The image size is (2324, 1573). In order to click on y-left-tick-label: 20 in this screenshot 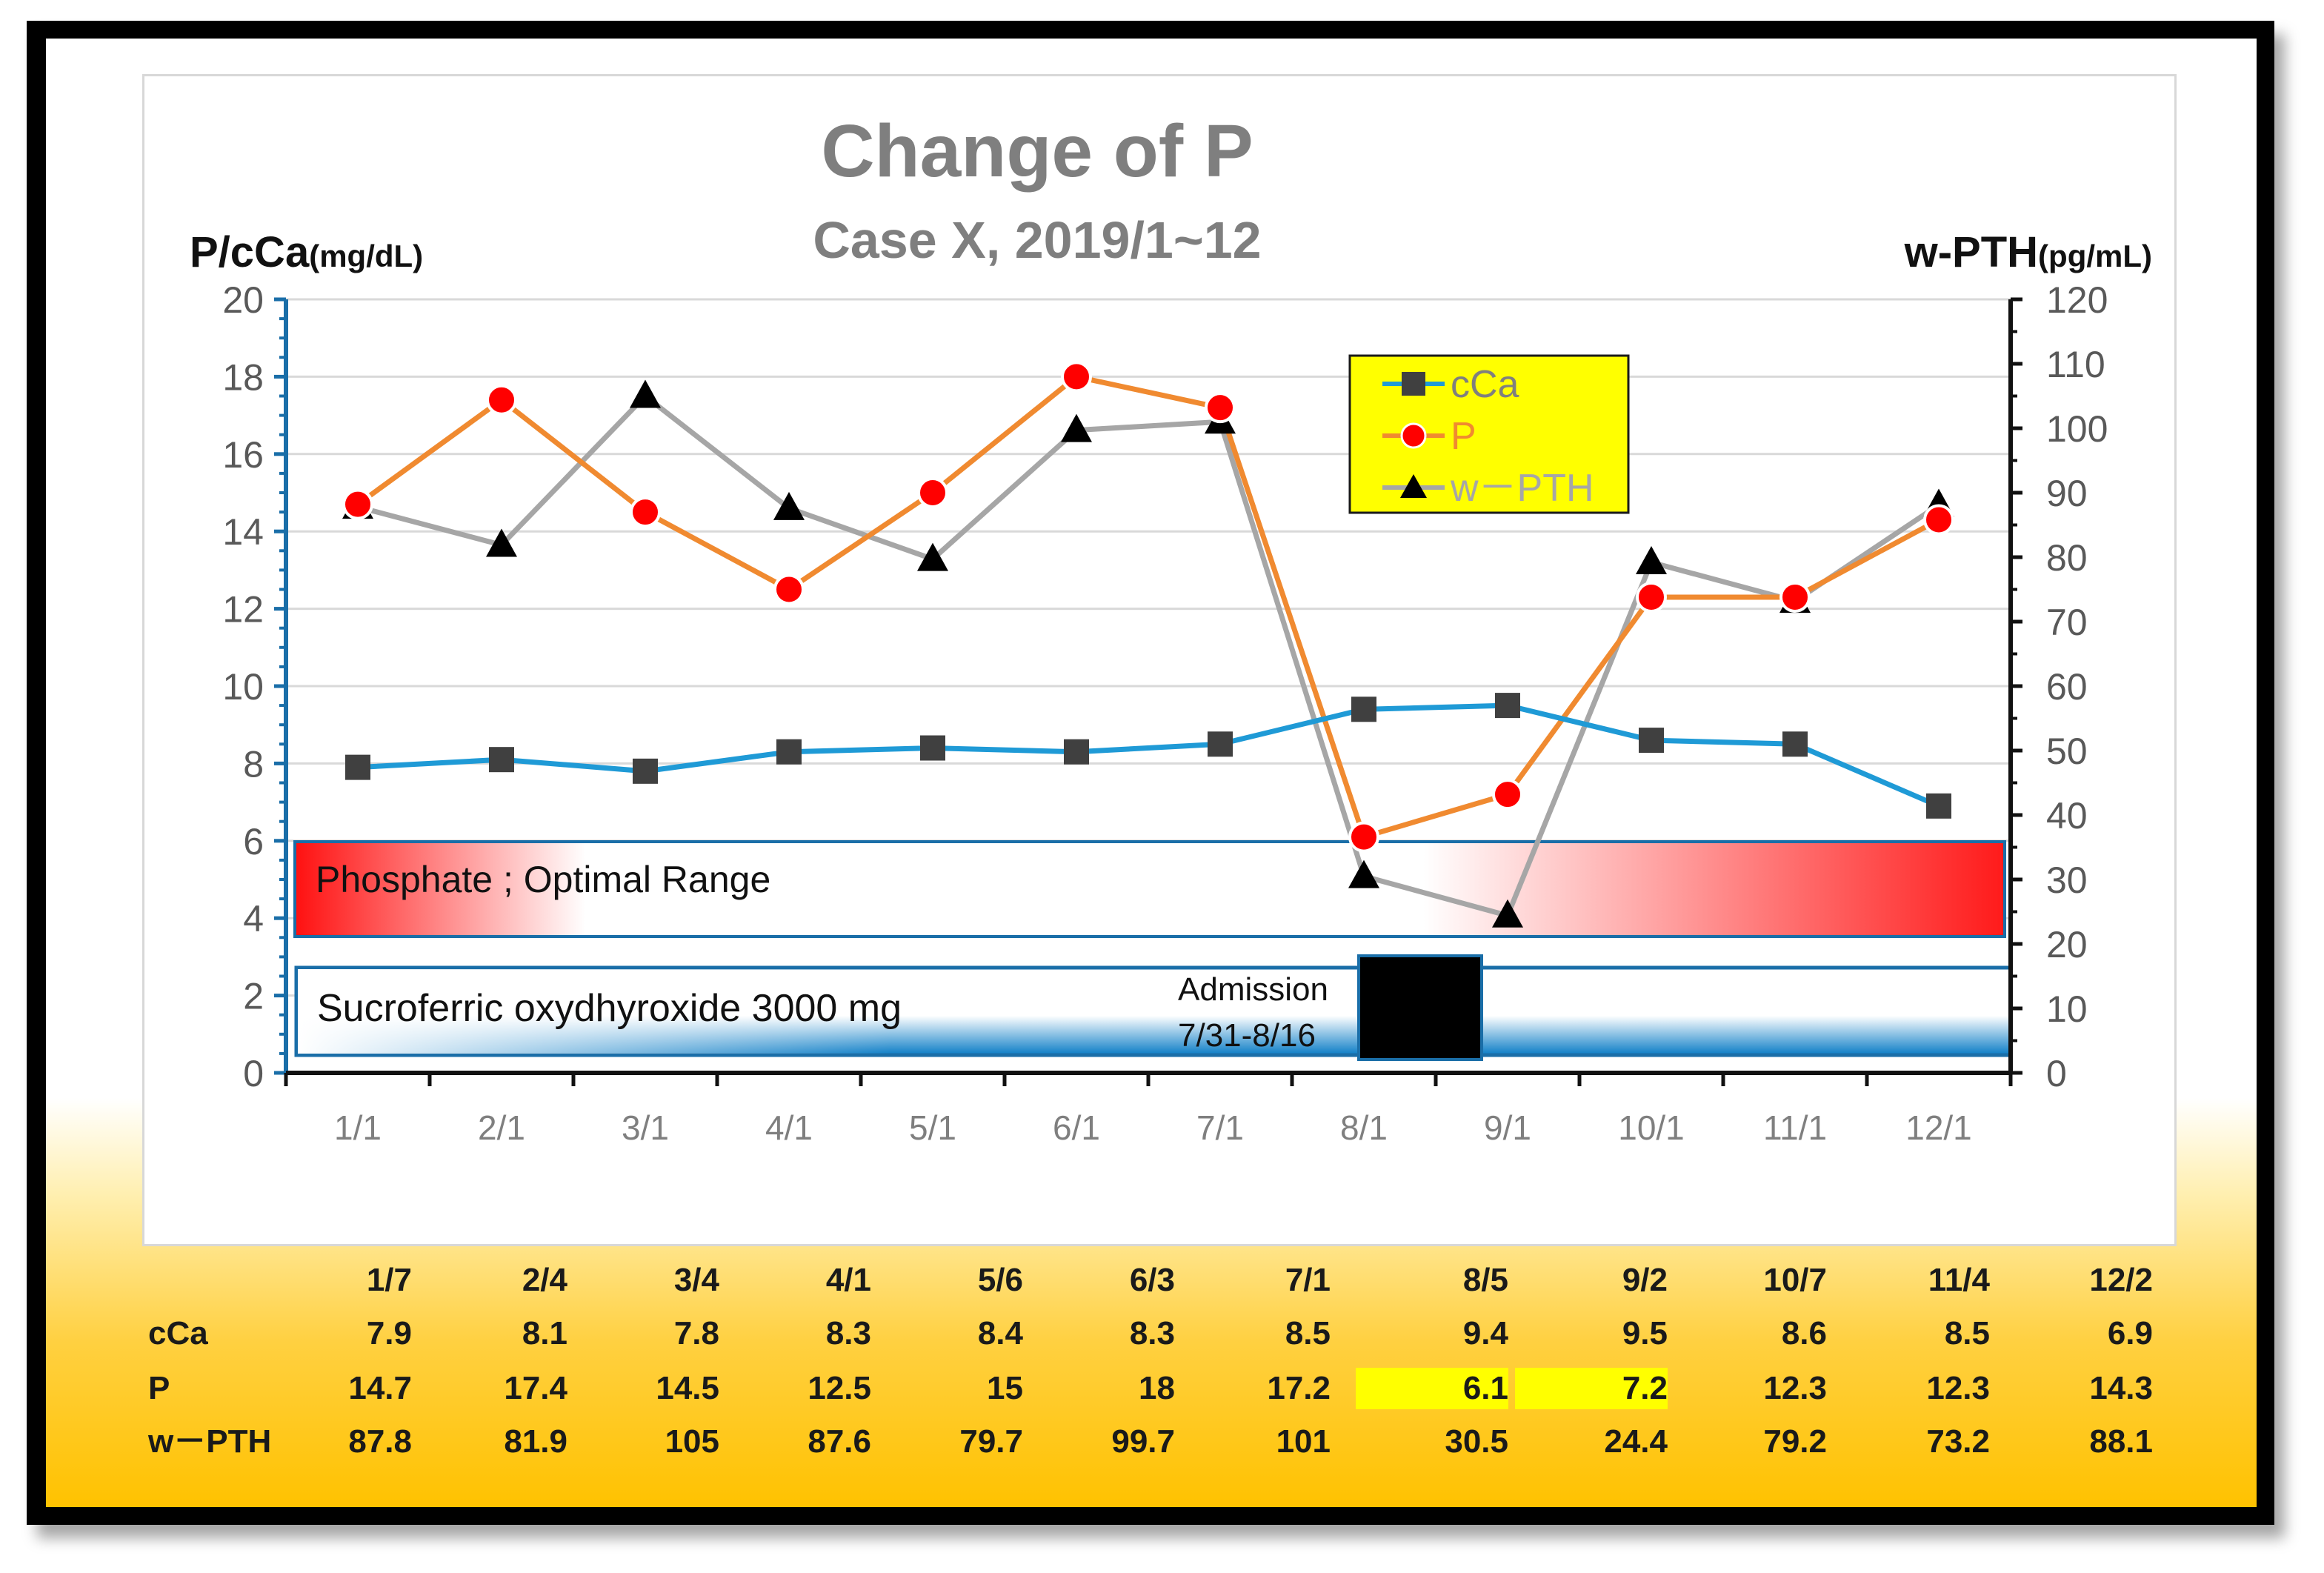, I will do `click(243, 300)`.